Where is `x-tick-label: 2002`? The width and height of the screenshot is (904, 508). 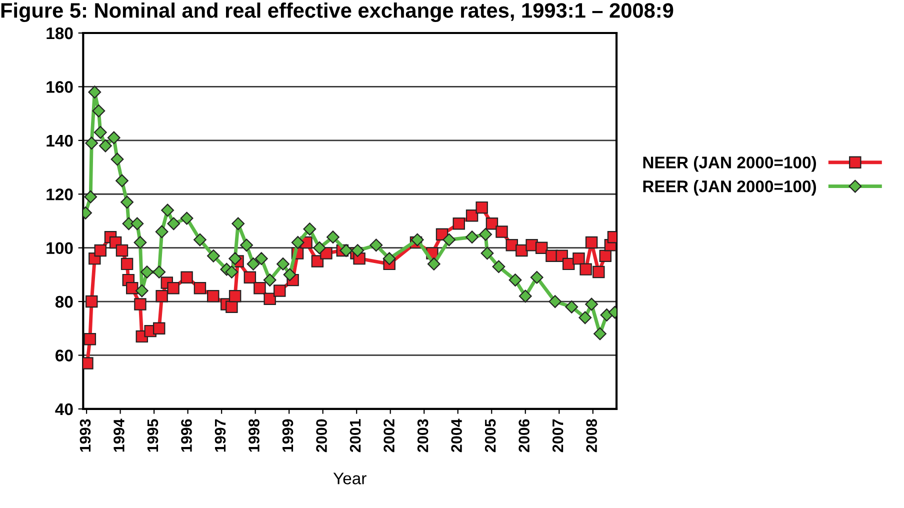 x-tick-label: 2002 is located at coordinates (389, 435).